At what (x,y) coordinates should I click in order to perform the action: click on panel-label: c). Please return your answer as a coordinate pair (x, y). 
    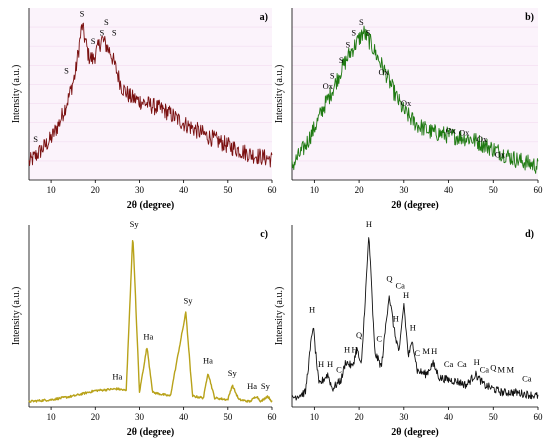
    Looking at the image, I should click on (264, 234).